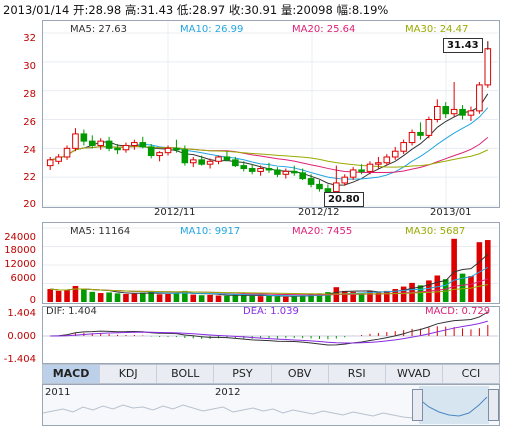 The width and height of the screenshot is (515, 431). What do you see at coordinates (157, 10) in the screenshot?
I see `high-value: 31.43` at bounding box center [157, 10].